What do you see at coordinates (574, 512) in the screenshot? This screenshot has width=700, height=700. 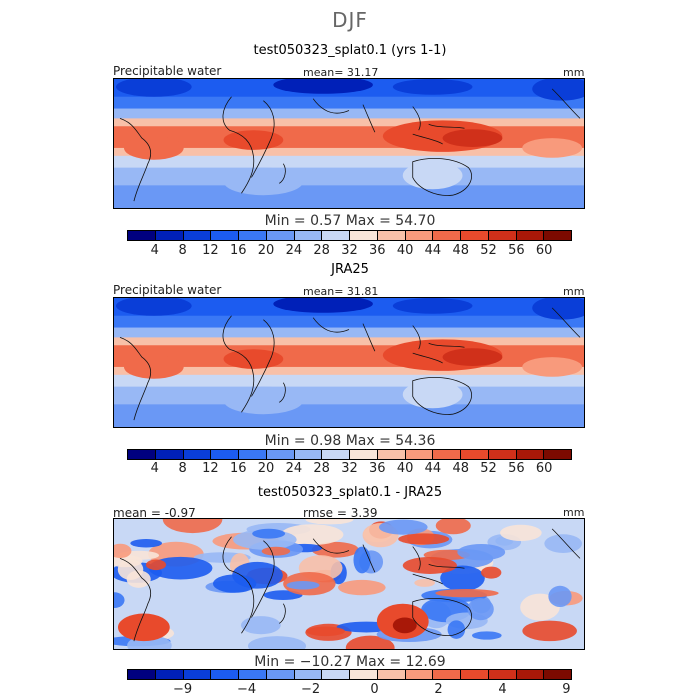 I see `panel-3-units-label: mm` at bounding box center [574, 512].